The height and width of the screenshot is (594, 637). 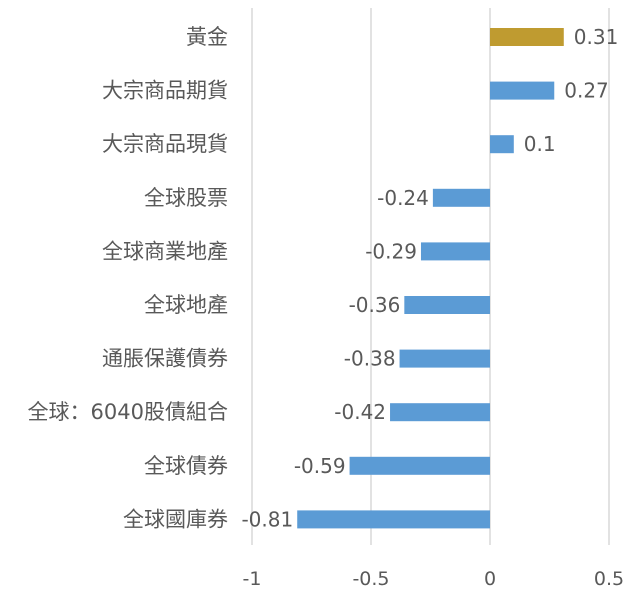 What do you see at coordinates (165, 359) in the screenshot?
I see `category-label: 通脹保護債券` at bounding box center [165, 359].